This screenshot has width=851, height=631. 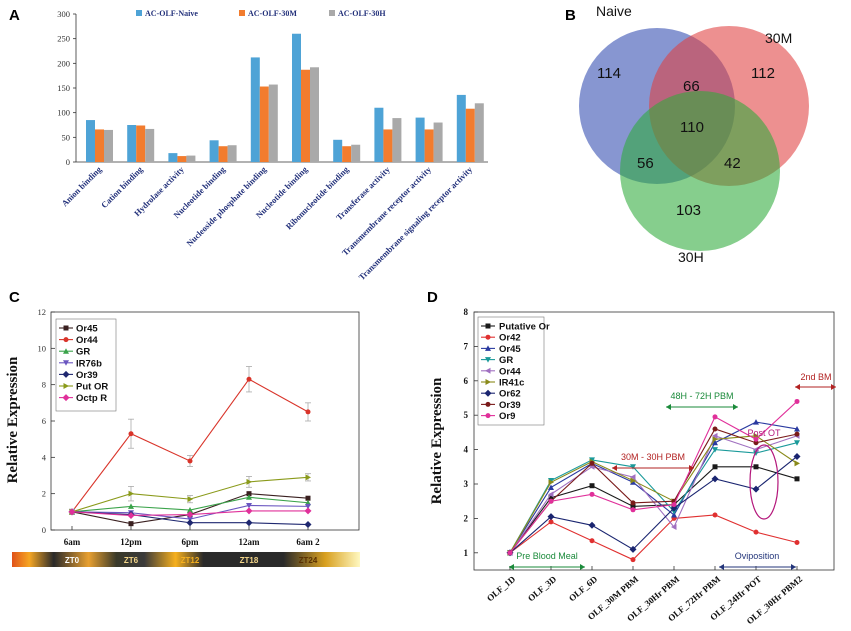 What do you see at coordinates (691, 468) in the screenshot?
I see `arrow-30m-30h-head-right` at bounding box center [691, 468].